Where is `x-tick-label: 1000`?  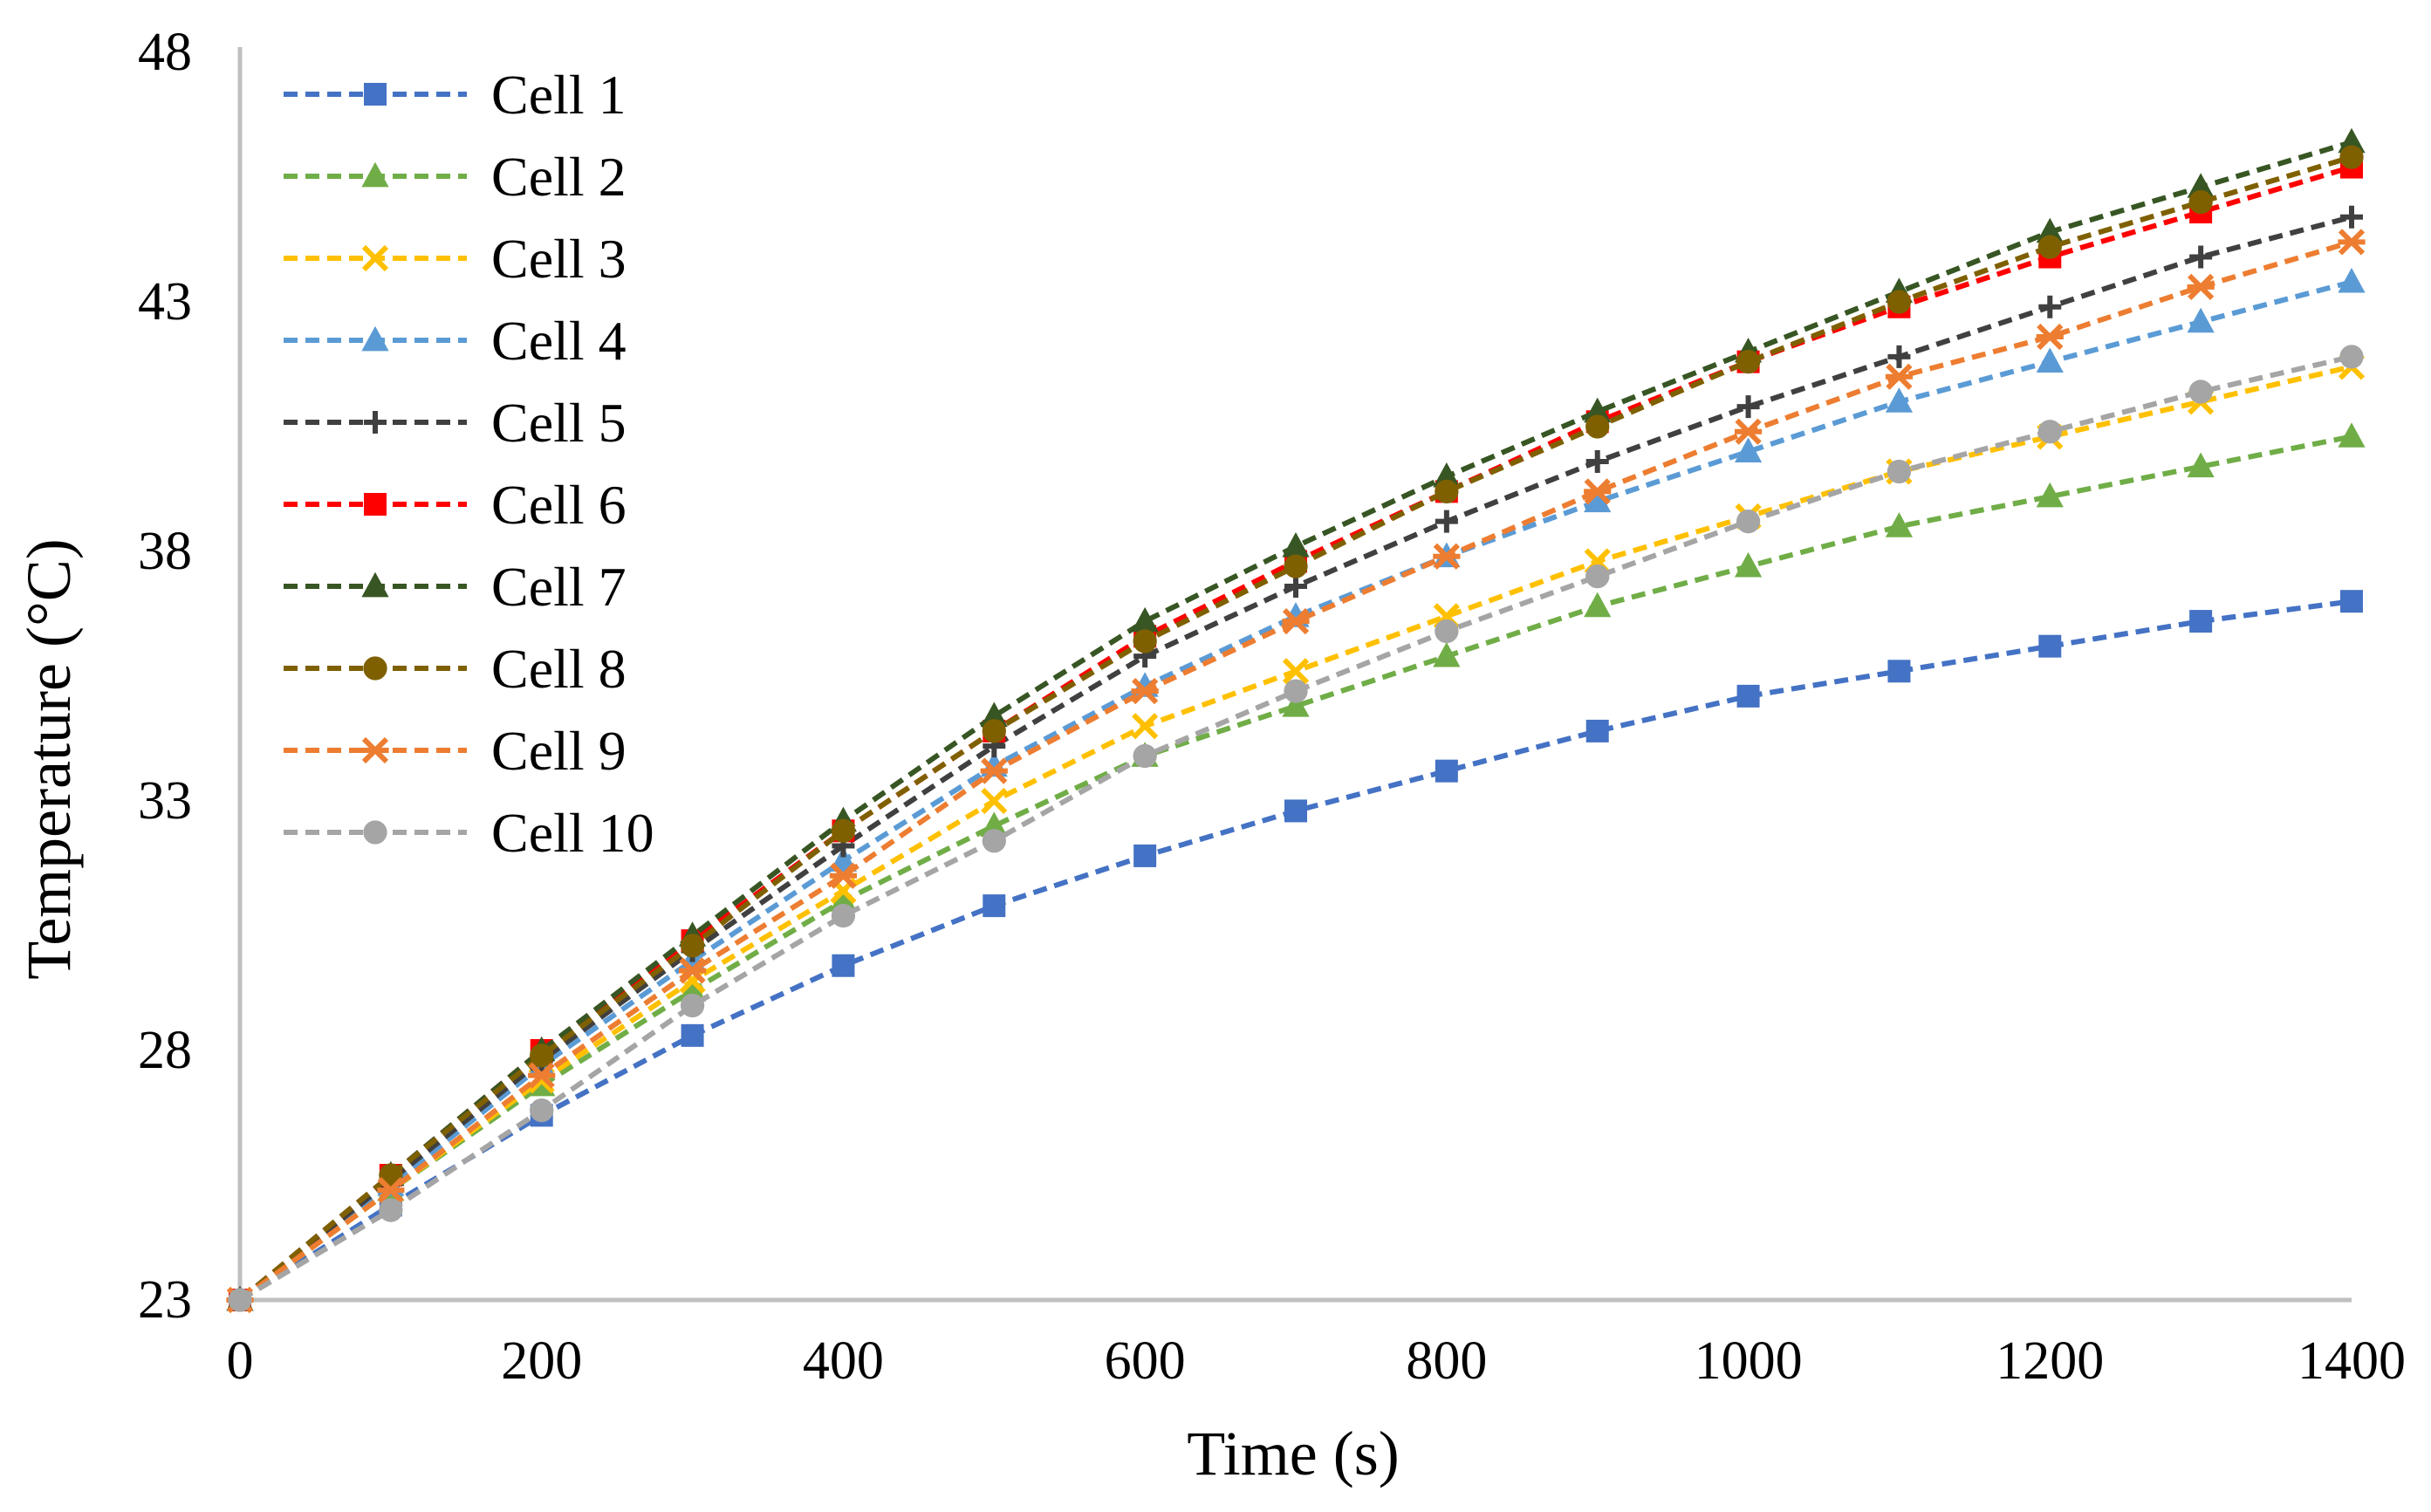 x-tick-label: 1000 is located at coordinates (1749, 1361).